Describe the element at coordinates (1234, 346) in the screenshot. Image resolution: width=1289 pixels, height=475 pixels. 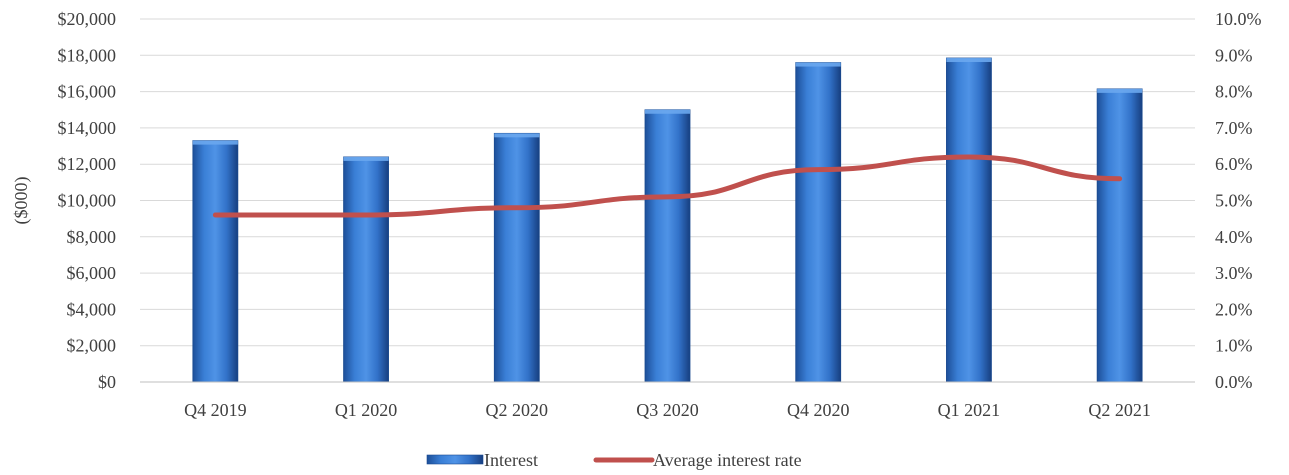
I see `y2-tick-label: 1.0%` at that location.